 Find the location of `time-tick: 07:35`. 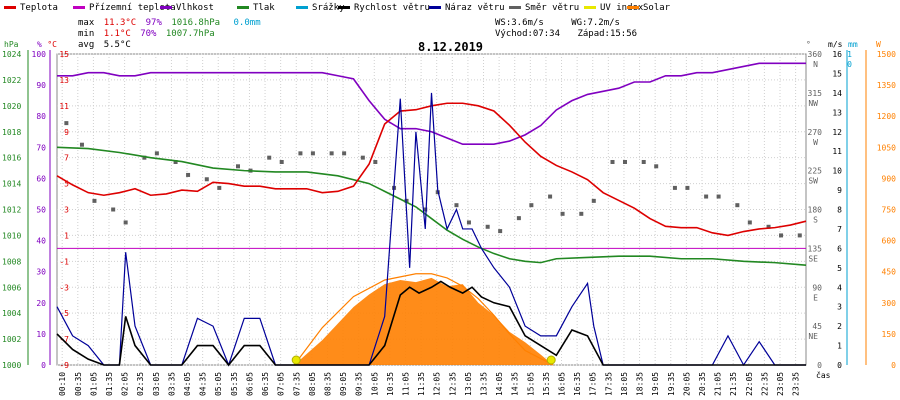

time-tick: 07:35 is located at coordinates (296, 384).